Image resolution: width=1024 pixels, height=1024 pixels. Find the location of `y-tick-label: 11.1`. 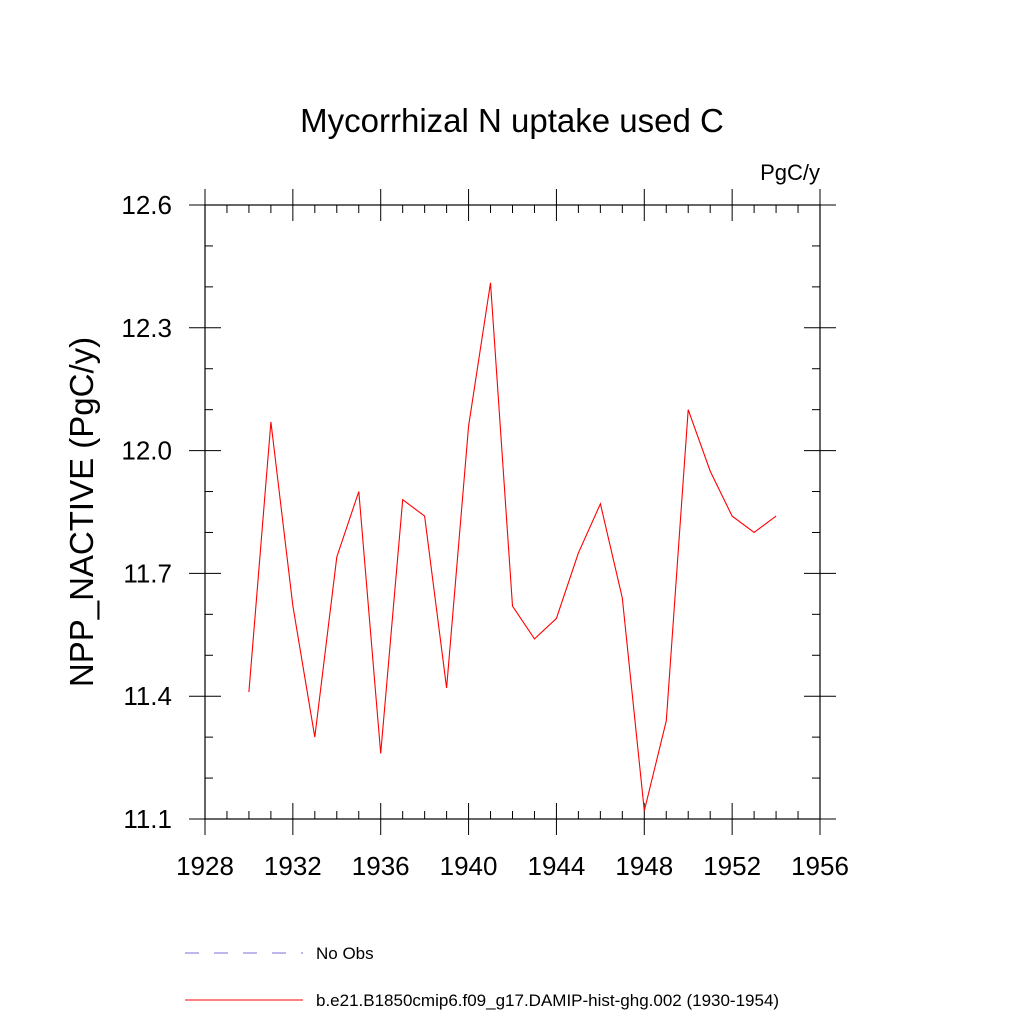

y-tick-label: 11.1 is located at coordinates (147, 819).